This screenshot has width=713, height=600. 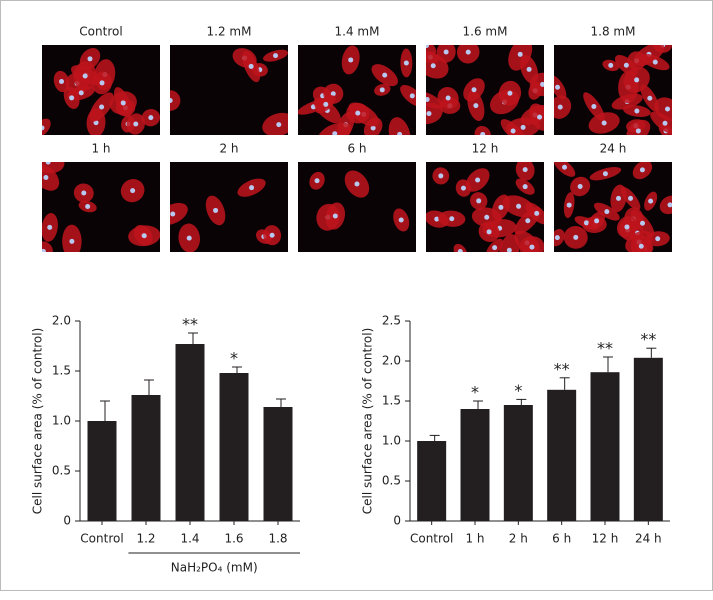 What do you see at coordinates (228, 149) in the screenshot?
I see `panel-label: 2 h` at bounding box center [228, 149].